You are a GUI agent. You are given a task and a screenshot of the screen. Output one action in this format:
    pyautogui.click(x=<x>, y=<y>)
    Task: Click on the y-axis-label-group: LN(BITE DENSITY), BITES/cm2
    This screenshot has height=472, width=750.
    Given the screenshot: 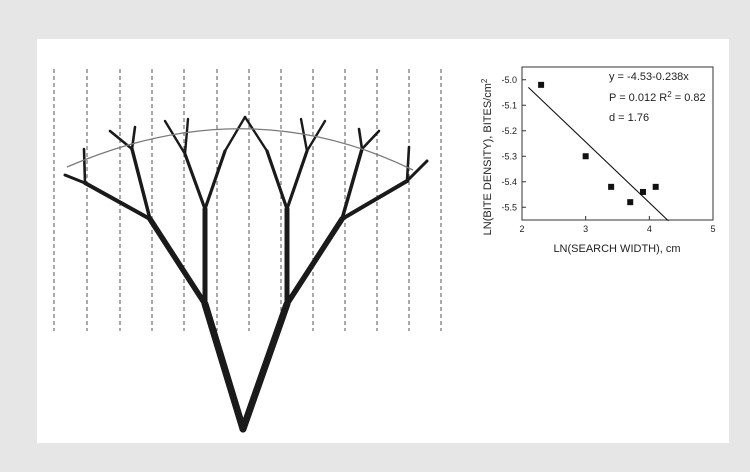 What is the action you would take?
    pyautogui.click(x=487, y=156)
    